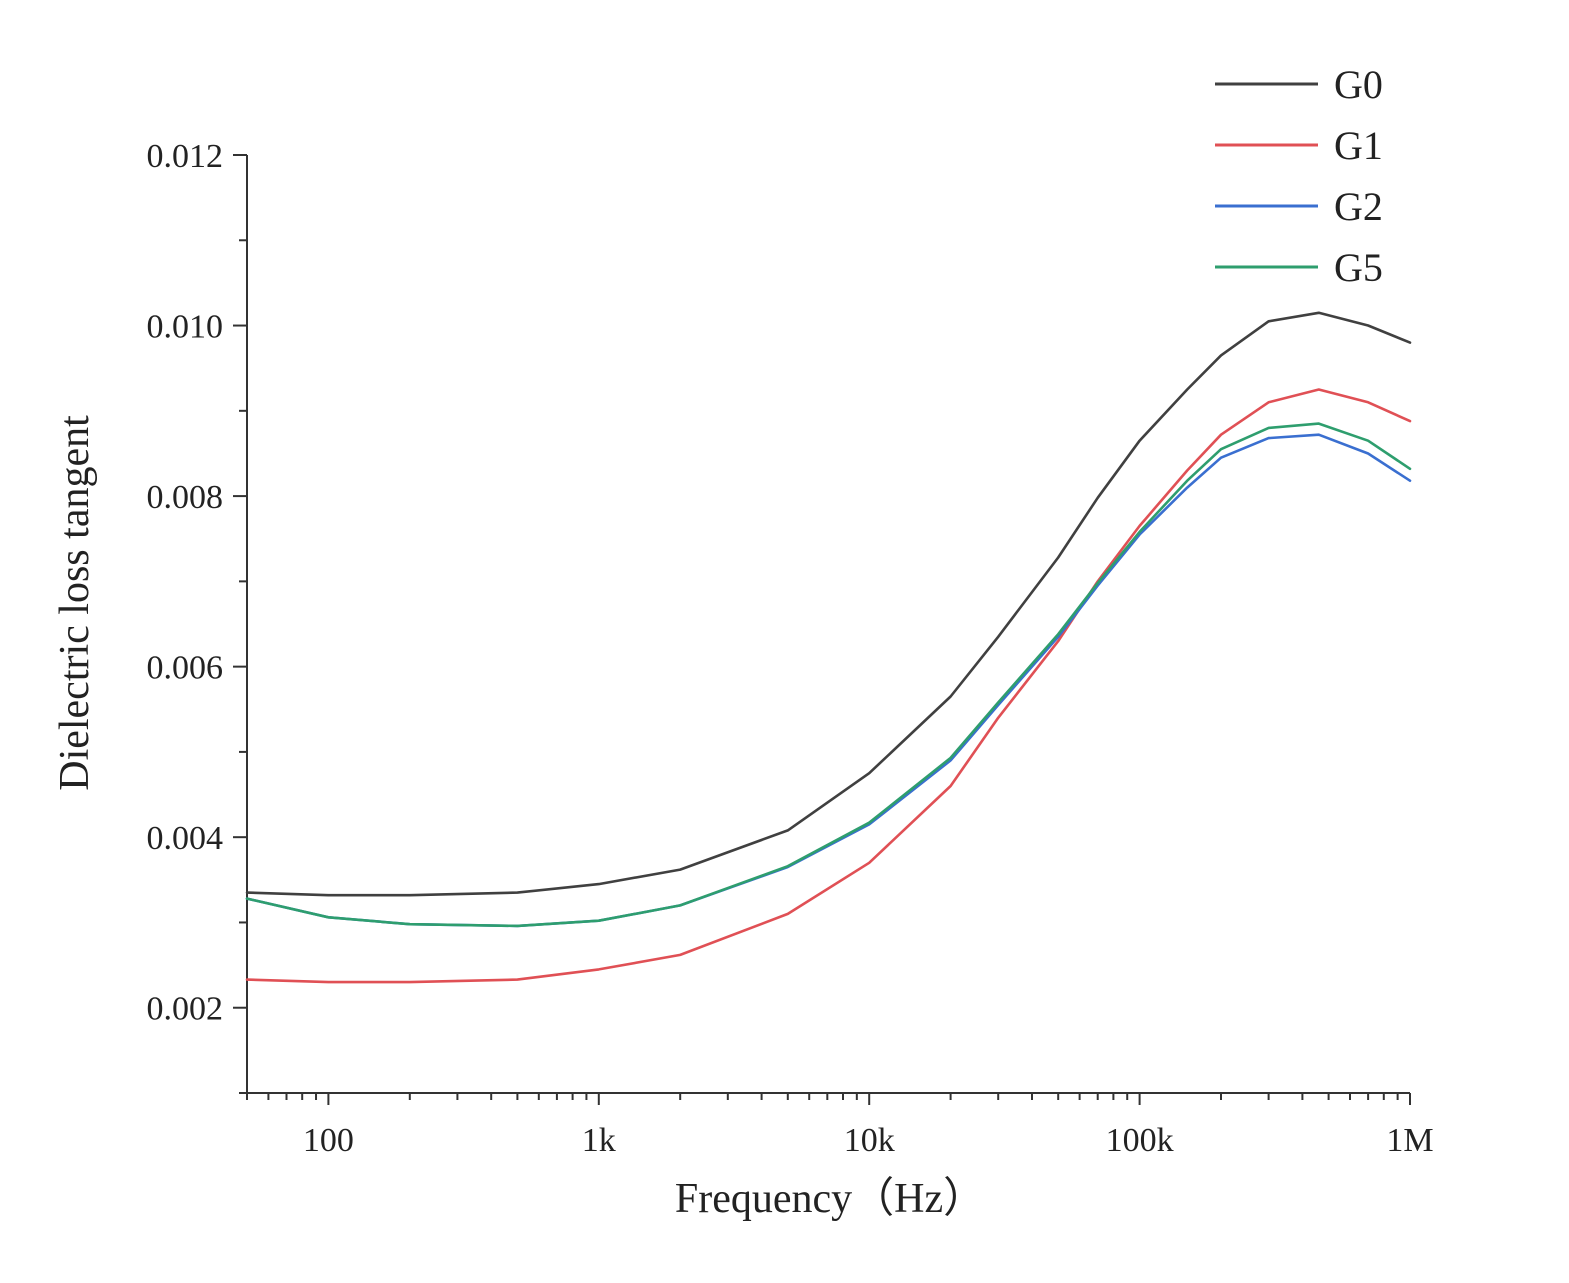 The image size is (1569, 1283). Describe the element at coordinates (185, 838) in the screenshot. I see `y-tick-label: 0.004` at that location.